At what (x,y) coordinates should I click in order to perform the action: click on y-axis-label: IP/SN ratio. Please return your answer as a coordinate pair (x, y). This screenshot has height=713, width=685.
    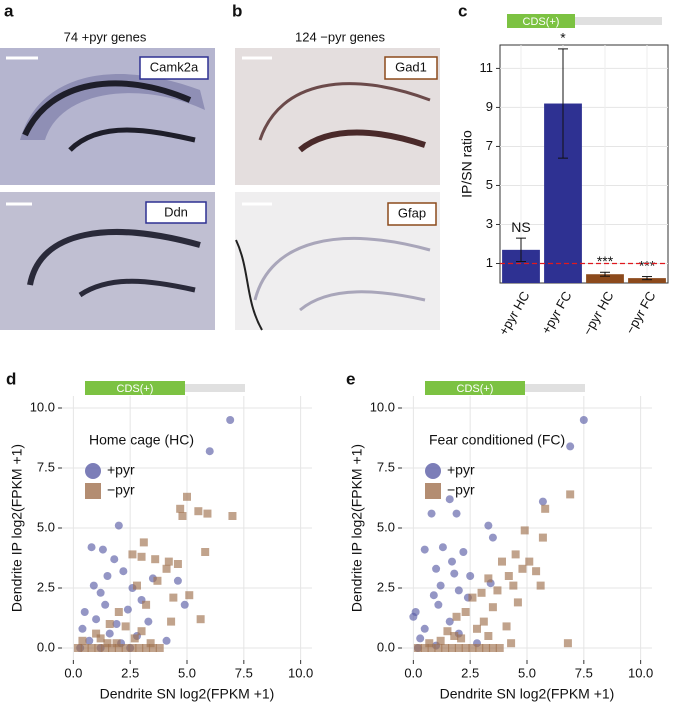
    Looking at the image, I should click on (467, 164).